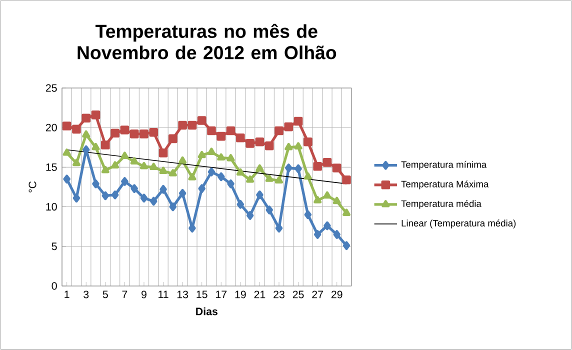  Describe the element at coordinates (182, 294) in the screenshot. I see `x-tick-label: 13` at that location.